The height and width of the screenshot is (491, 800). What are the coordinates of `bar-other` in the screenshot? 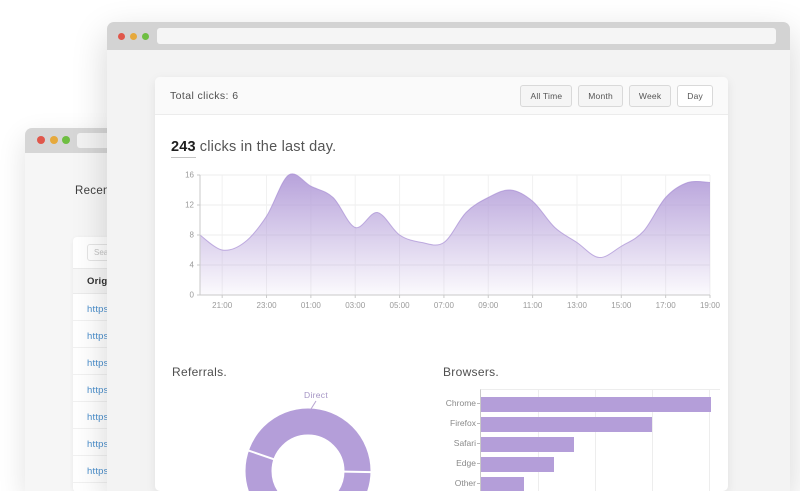 It's located at (503, 483).